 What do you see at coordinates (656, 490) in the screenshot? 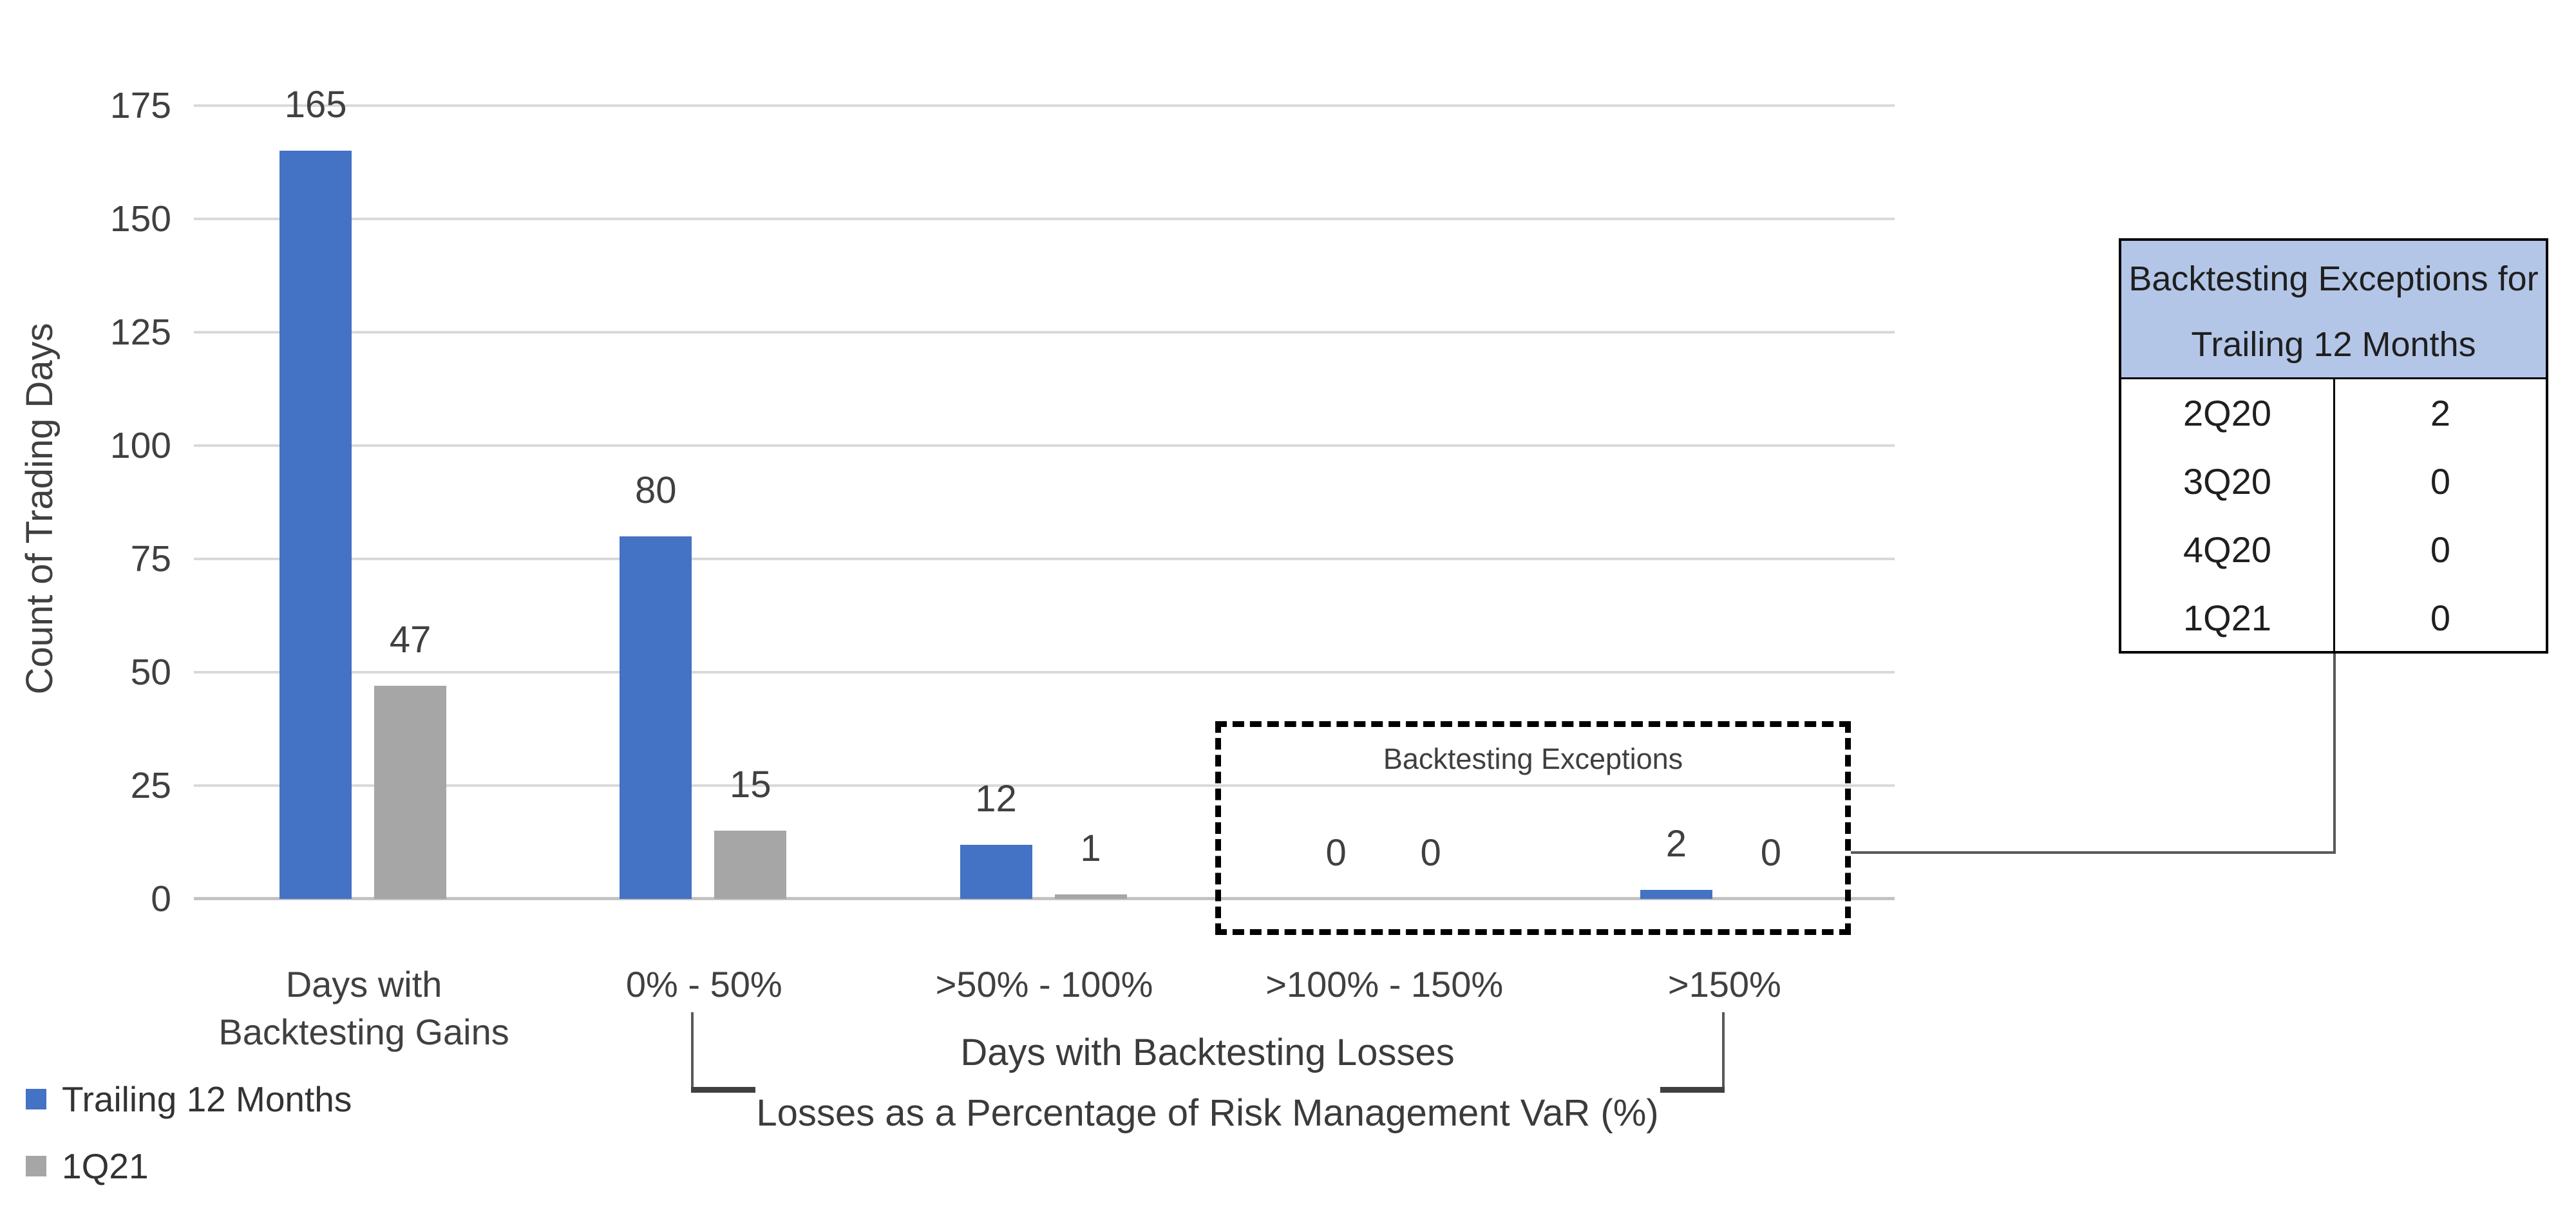
I see `bar-value-label: 80` at bounding box center [656, 490].